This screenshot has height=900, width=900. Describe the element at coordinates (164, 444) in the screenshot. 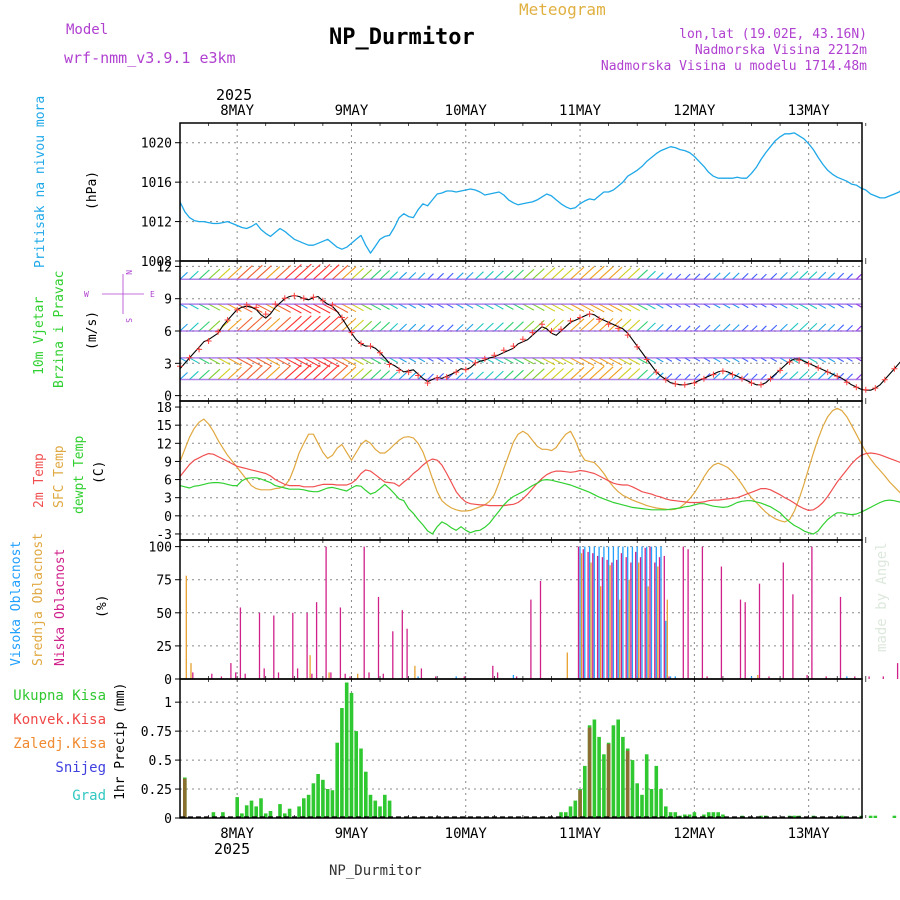

I see `y-tick-label: 12` at that location.